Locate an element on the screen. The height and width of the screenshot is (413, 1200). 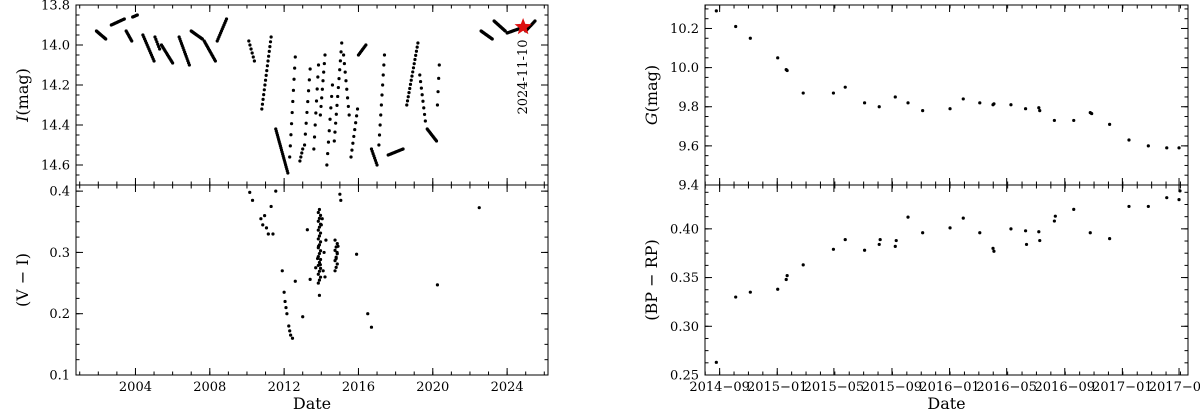
y-tick-label: 0.1 is located at coordinates (59, 376).